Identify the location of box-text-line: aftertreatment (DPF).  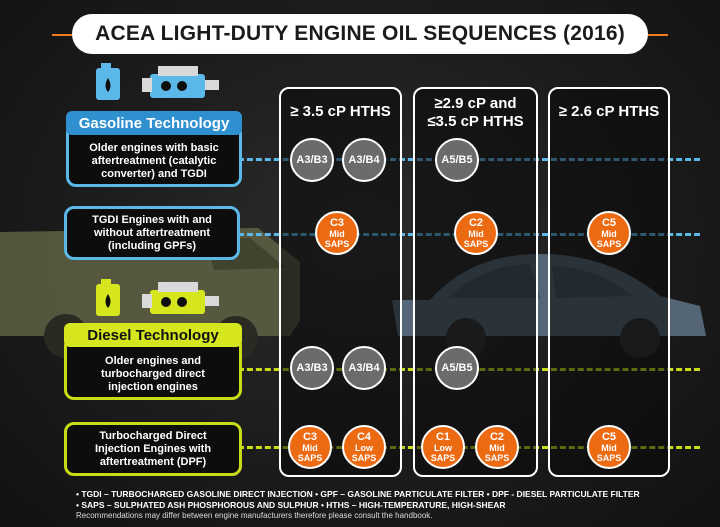
(153, 461).